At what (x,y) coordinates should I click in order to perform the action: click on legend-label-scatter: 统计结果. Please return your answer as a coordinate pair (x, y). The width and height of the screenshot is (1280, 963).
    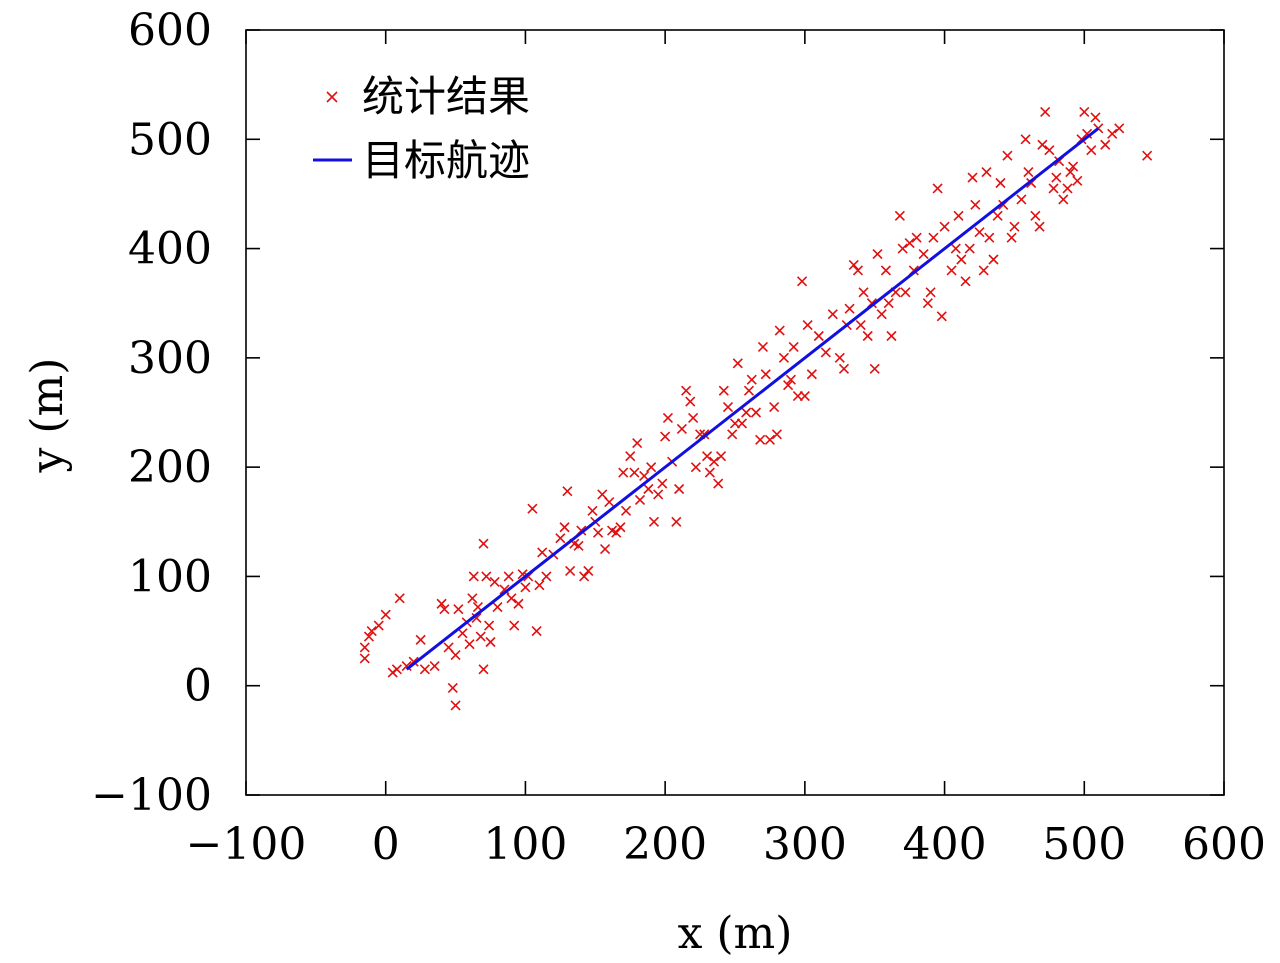
    Looking at the image, I should click on (446, 96).